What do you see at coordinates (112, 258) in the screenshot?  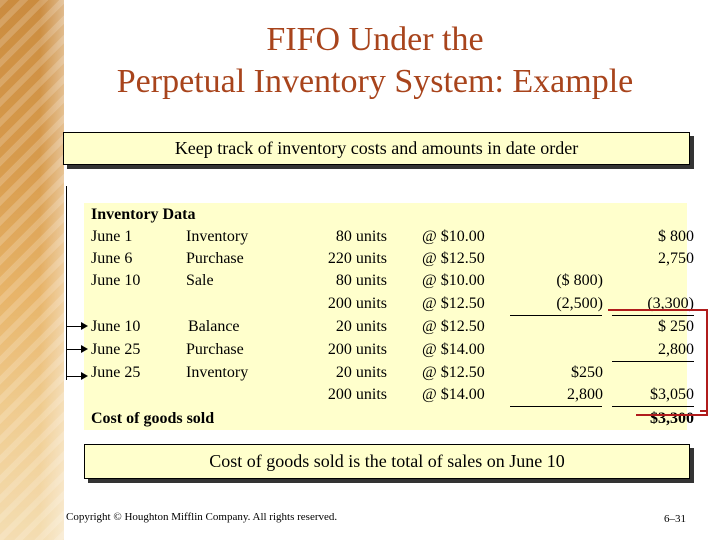 I see `row-date: June 6` at bounding box center [112, 258].